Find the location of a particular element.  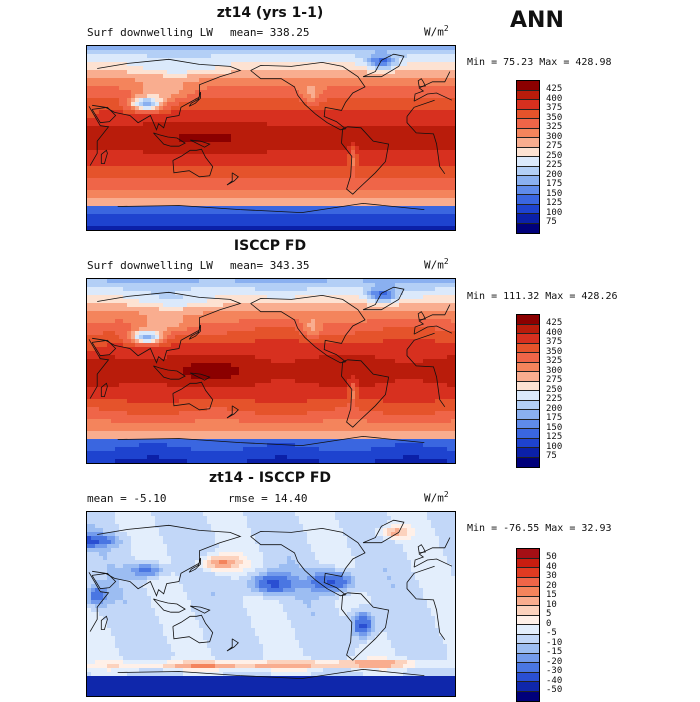

panel-3-colorbar is located at coordinates (528, 625).